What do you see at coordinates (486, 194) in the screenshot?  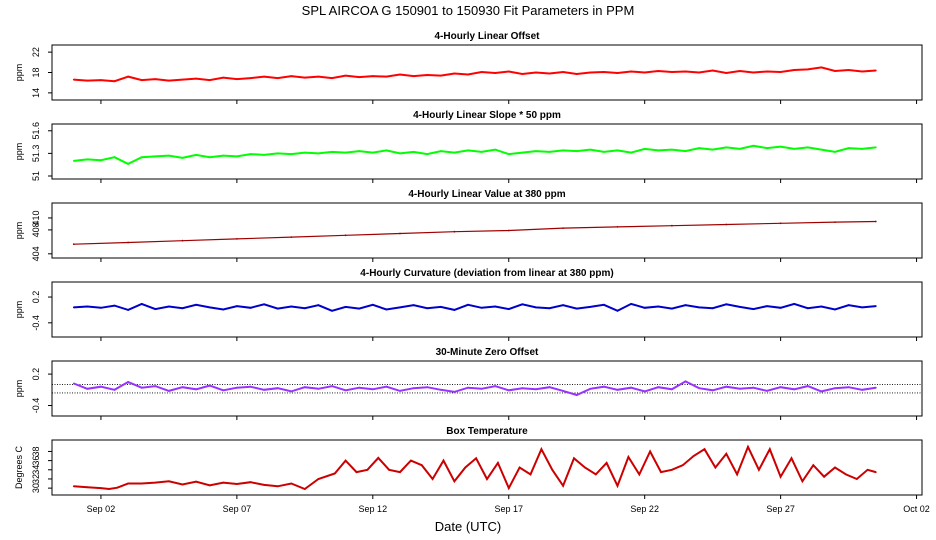 I see `panel-title: 4-Hourly Linear Value at 380 ppm` at bounding box center [486, 194].